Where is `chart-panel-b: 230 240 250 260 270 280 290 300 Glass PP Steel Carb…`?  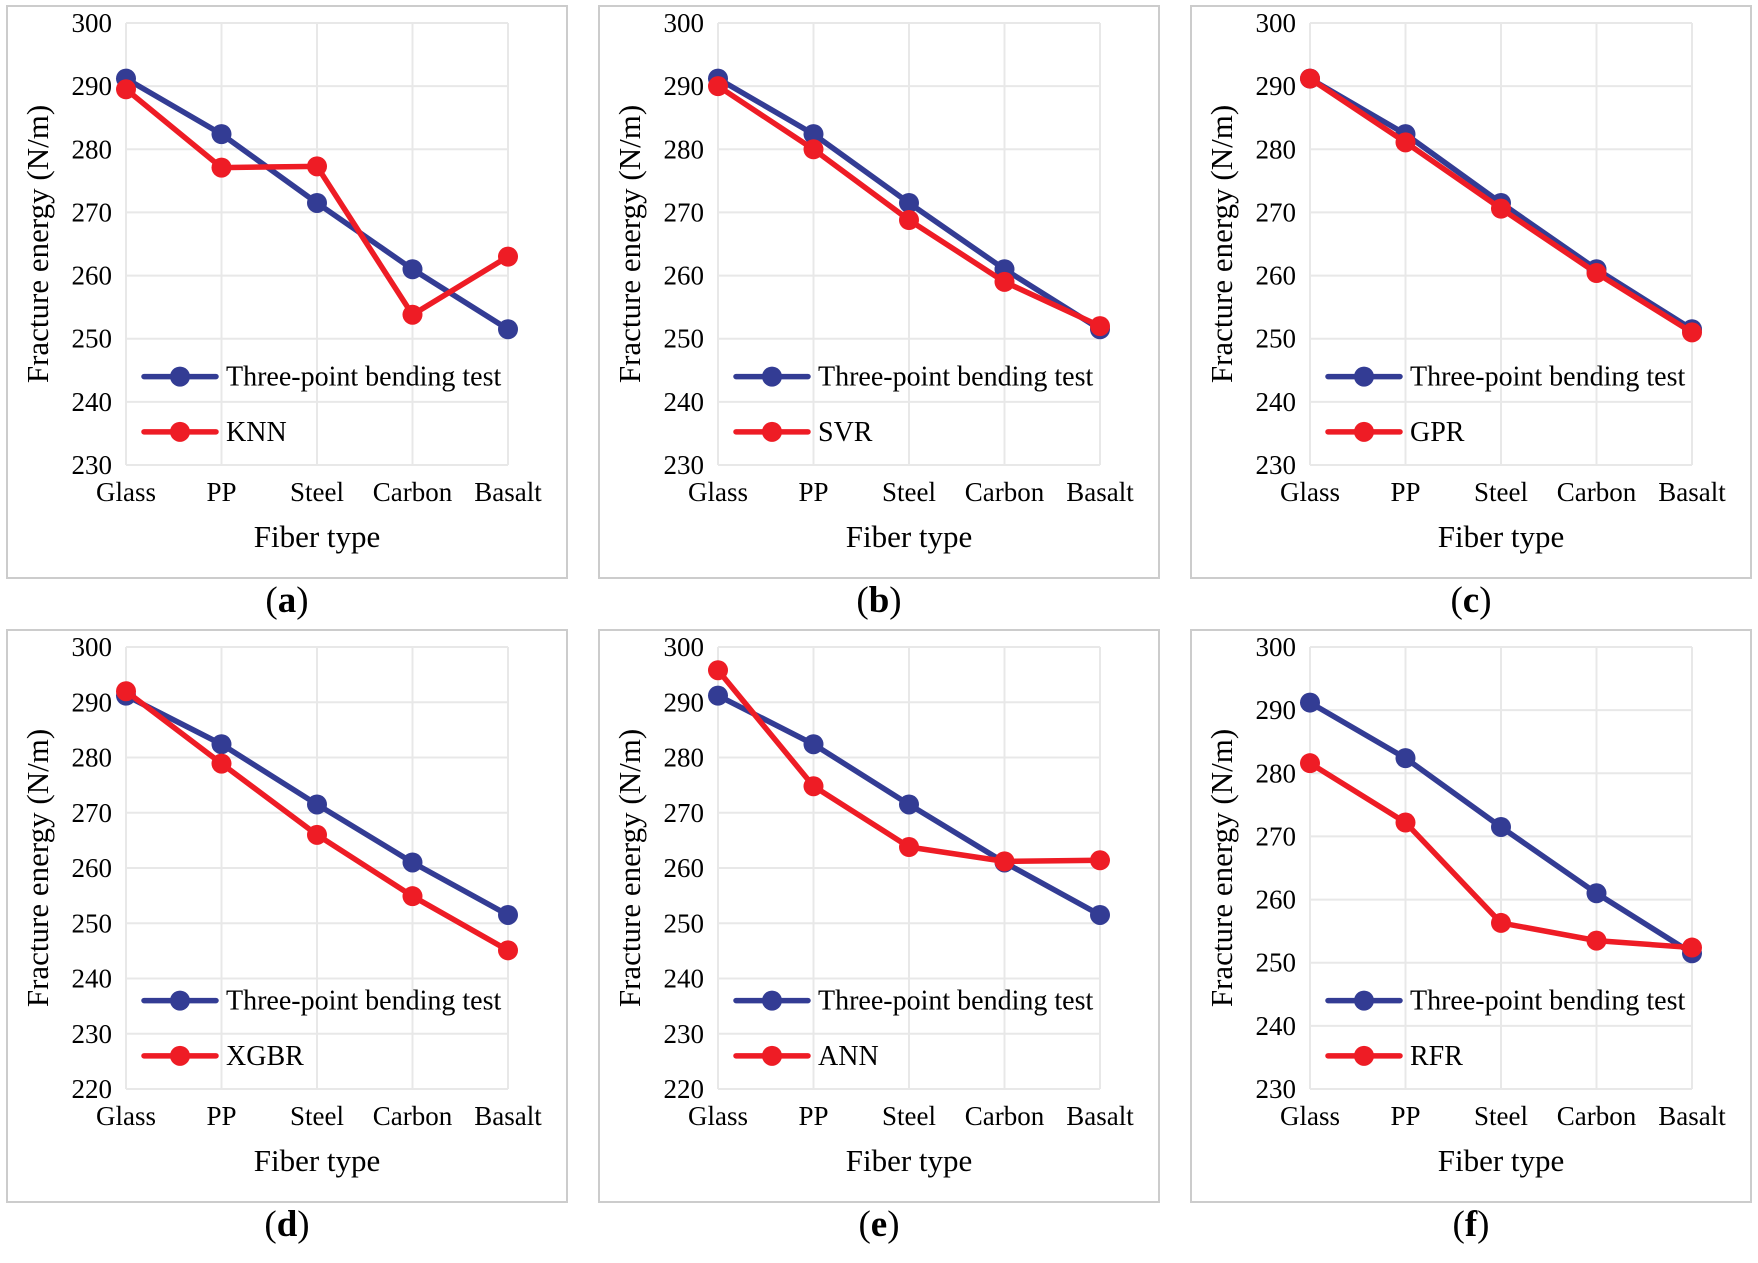 chart-panel-b: 230 240 250 260 270 280 290 300 Glass PP Steel Carb… is located at coordinates (879, 292).